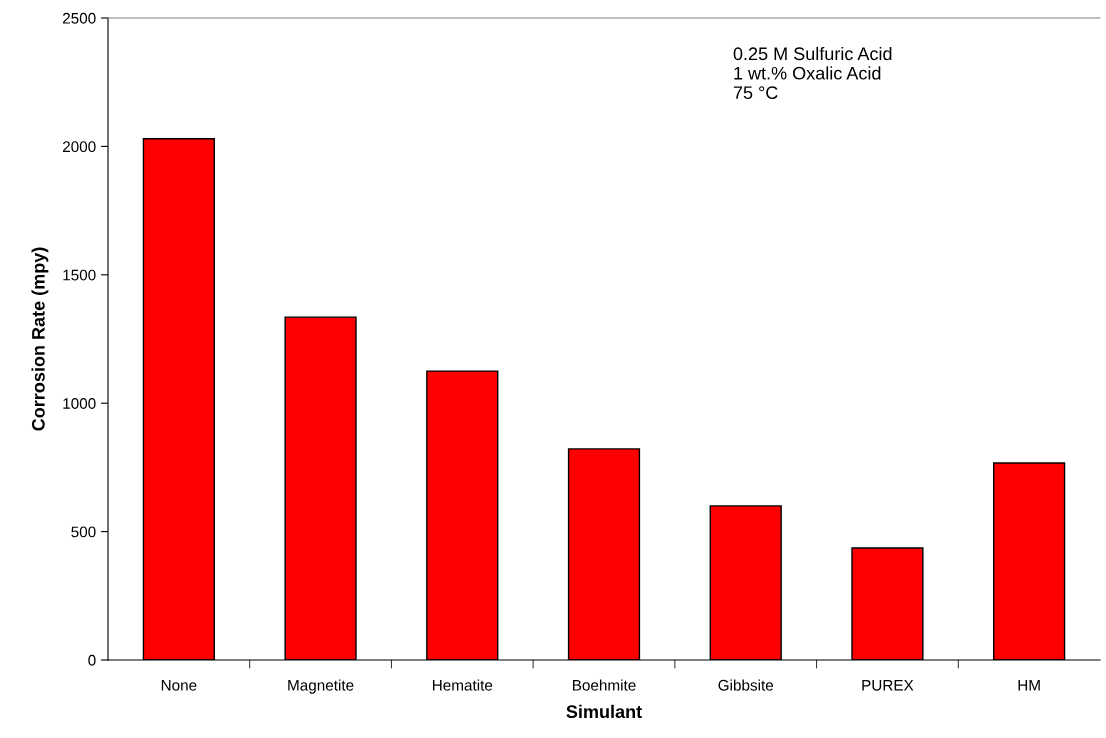  I want to click on y-tick-label: 1000, so click(79, 403).